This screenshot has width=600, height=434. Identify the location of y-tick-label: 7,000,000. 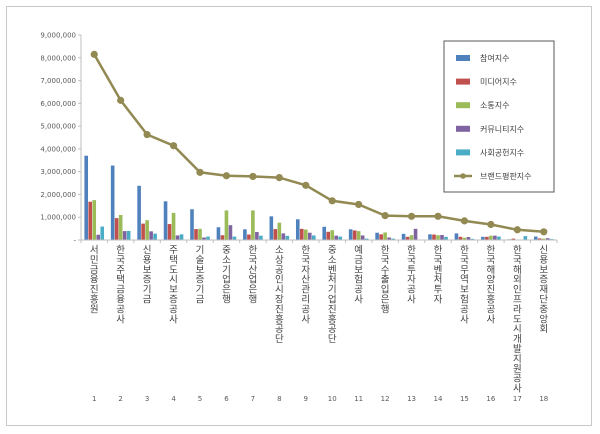
(58, 81).